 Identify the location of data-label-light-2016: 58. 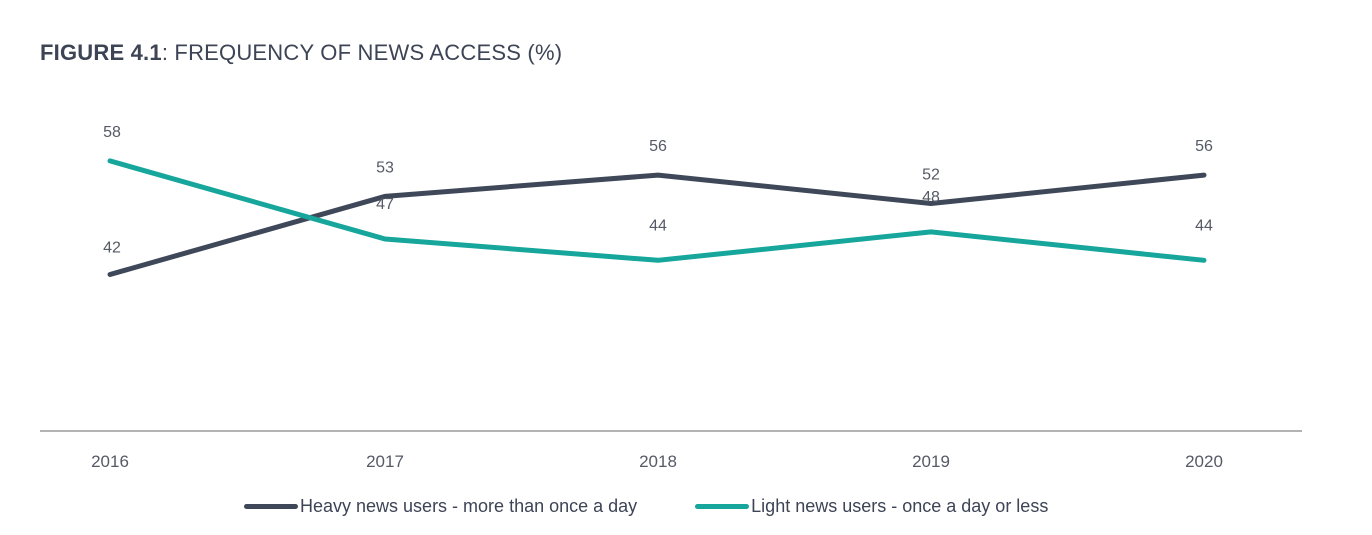
(112, 132).